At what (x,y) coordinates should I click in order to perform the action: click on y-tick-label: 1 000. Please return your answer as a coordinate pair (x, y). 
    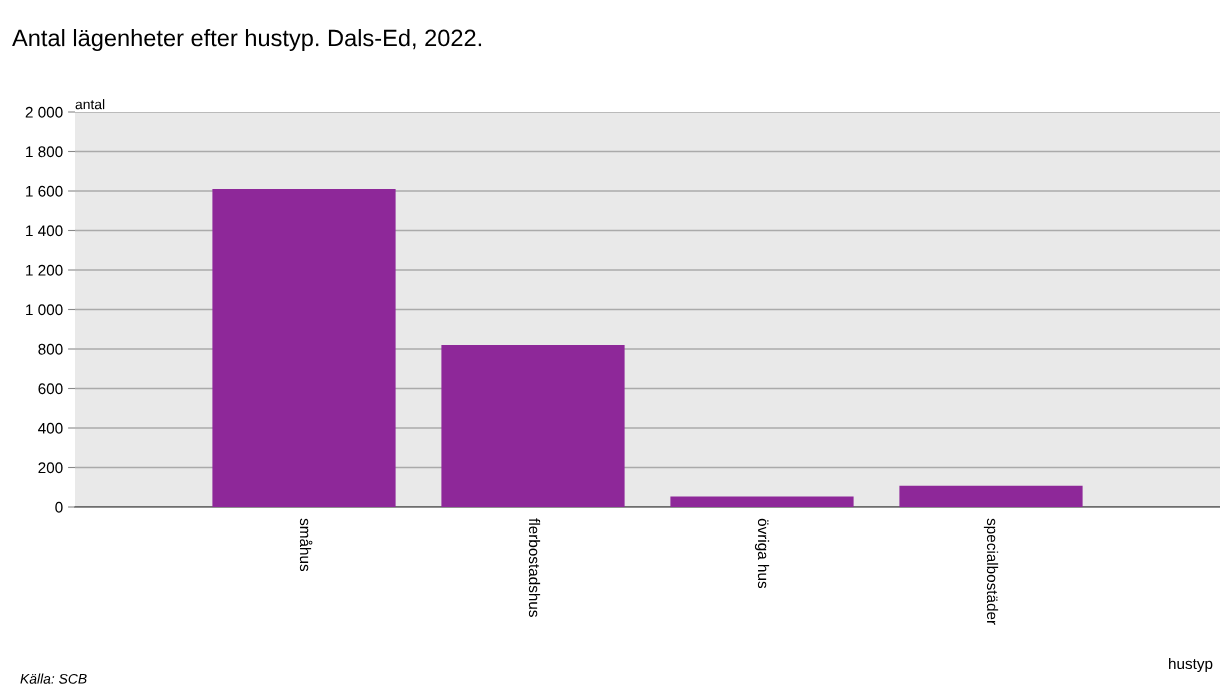
    Looking at the image, I should click on (44, 310).